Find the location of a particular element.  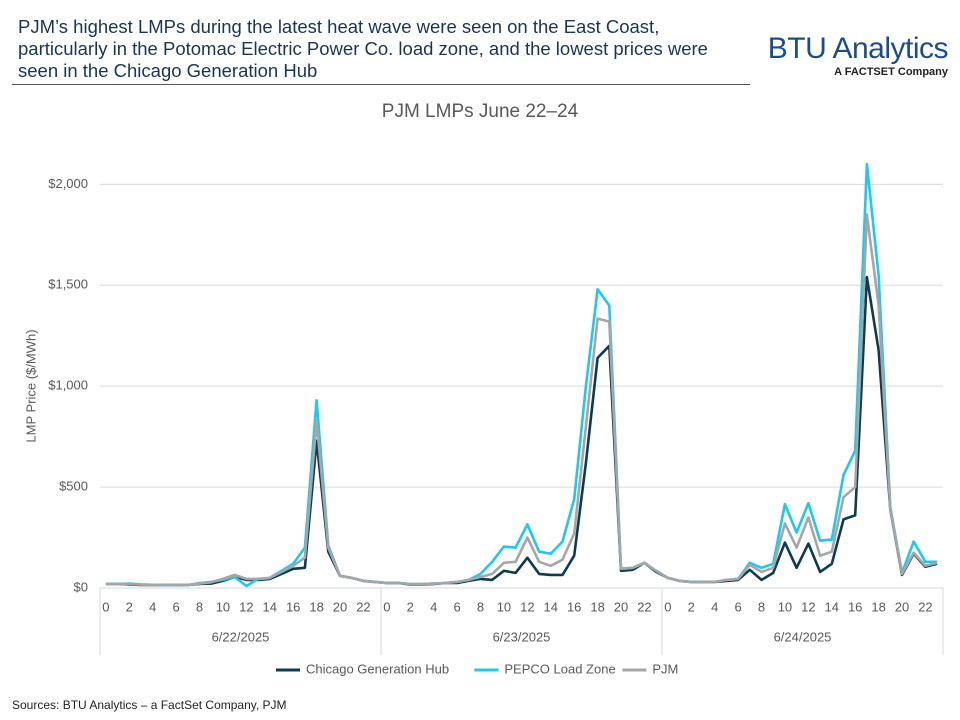

legend-label: Chicago Generation Hub is located at coordinates (377, 668).